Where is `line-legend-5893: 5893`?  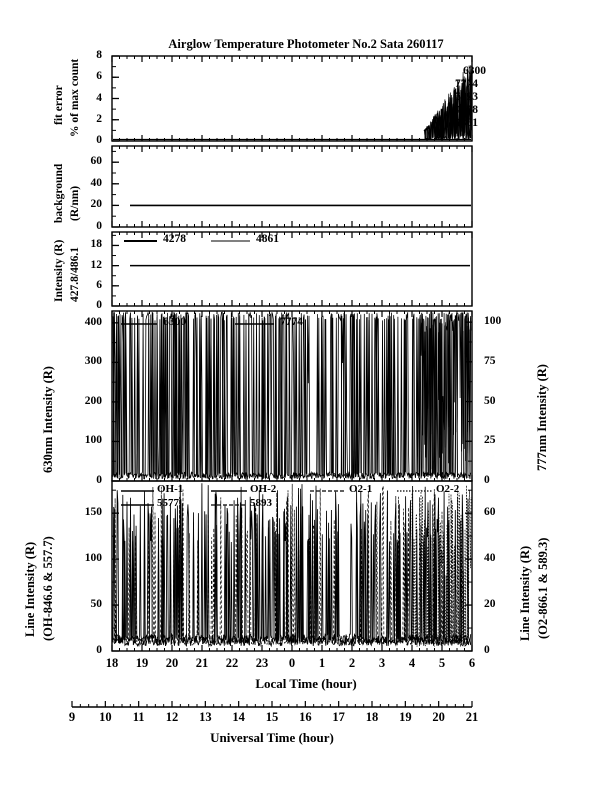
line-legend-5893: 5893 is located at coordinates (261, 503).